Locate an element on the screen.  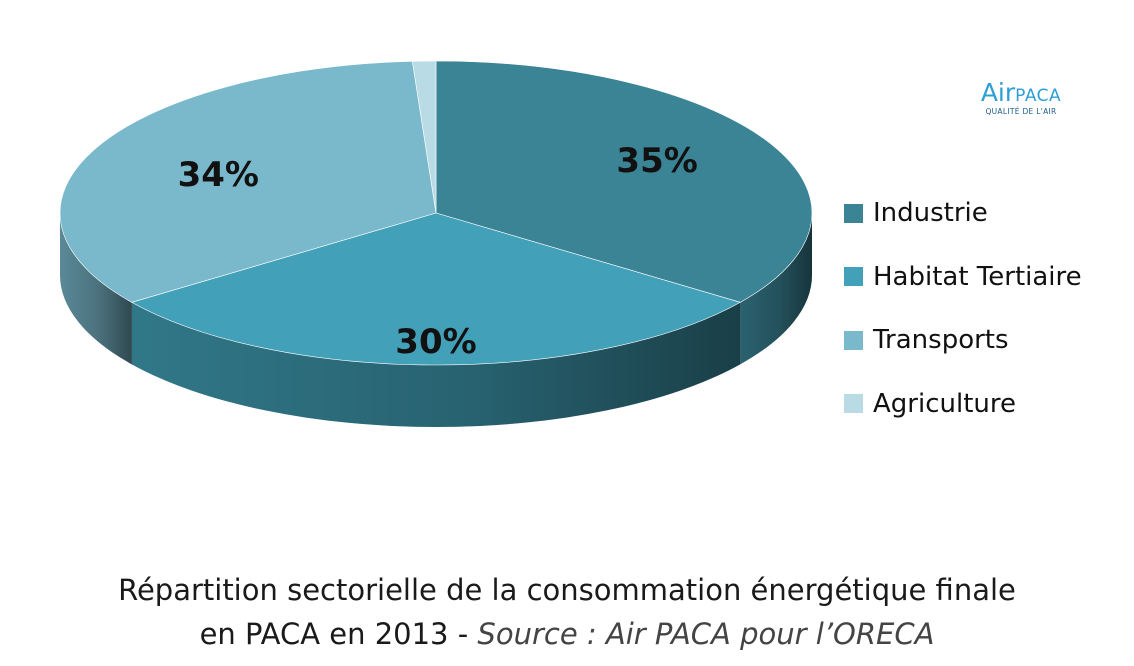
slice-label-industrie: 35% is located at coordinates (656, 161).